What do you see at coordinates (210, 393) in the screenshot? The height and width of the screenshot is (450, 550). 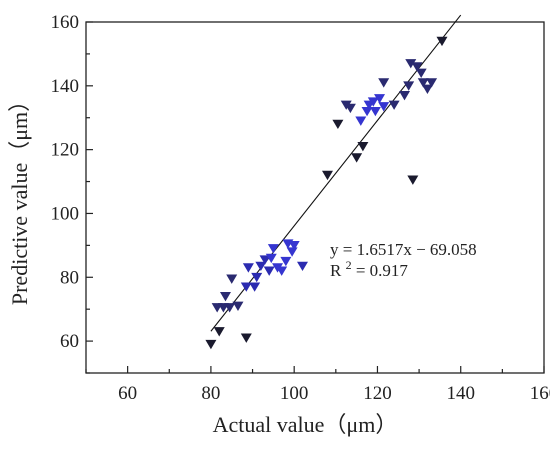 I see `x-tick-label: 80` at bounding box center [210, 393].